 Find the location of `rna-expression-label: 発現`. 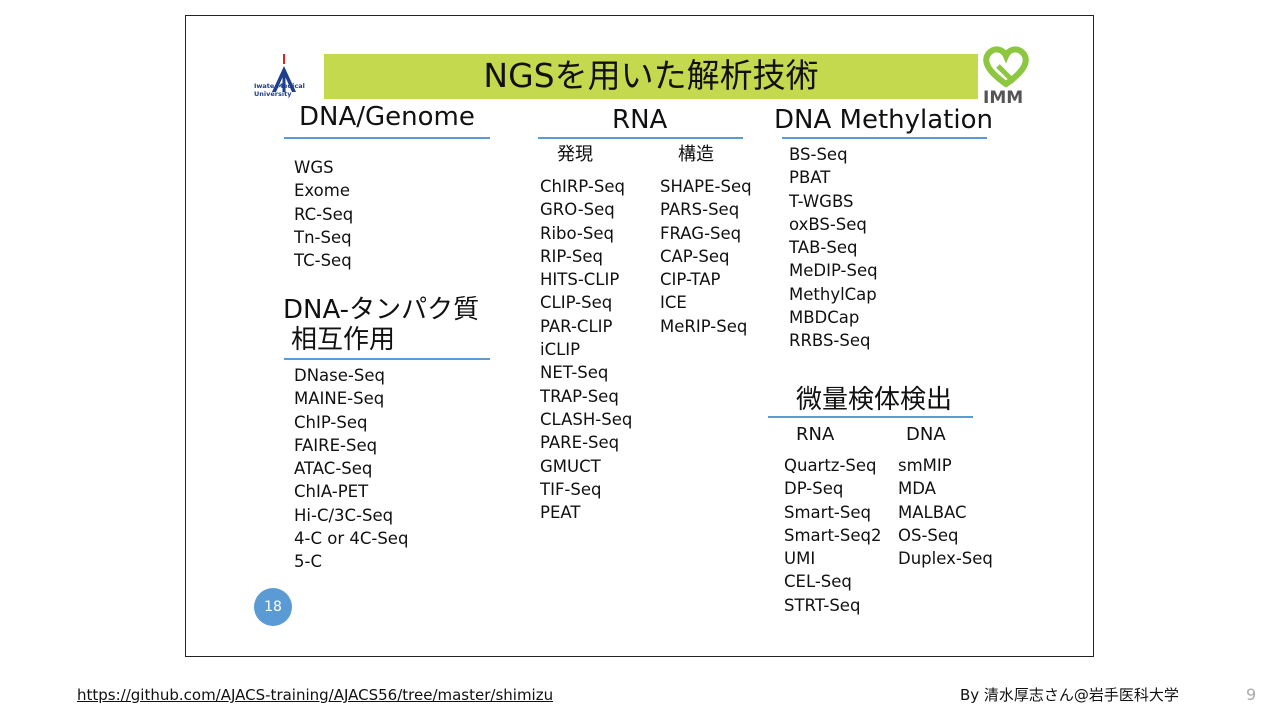

rna-expression-label: 発現 is located at coordinates (575, 154).